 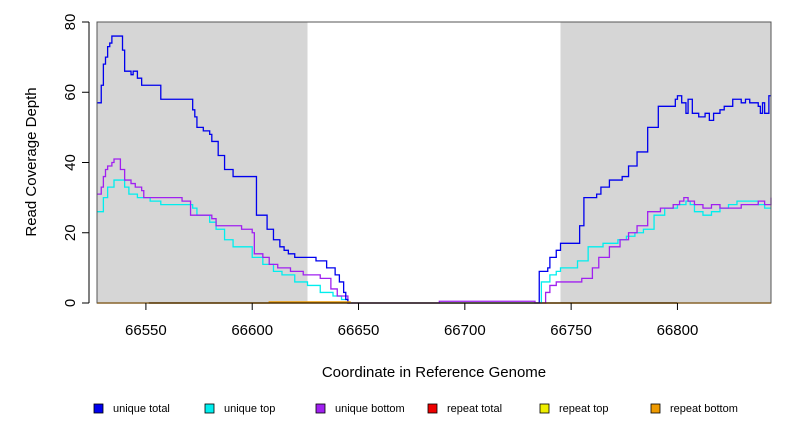 I want to click on y-tick-label: 40, so click(x=70, y=162).